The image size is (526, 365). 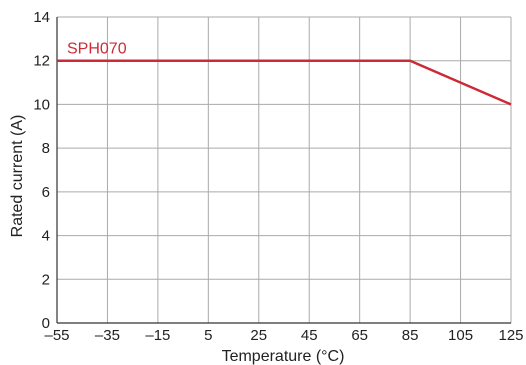 I want to click on y-tick-label: 0, so click(x=46, y=323).